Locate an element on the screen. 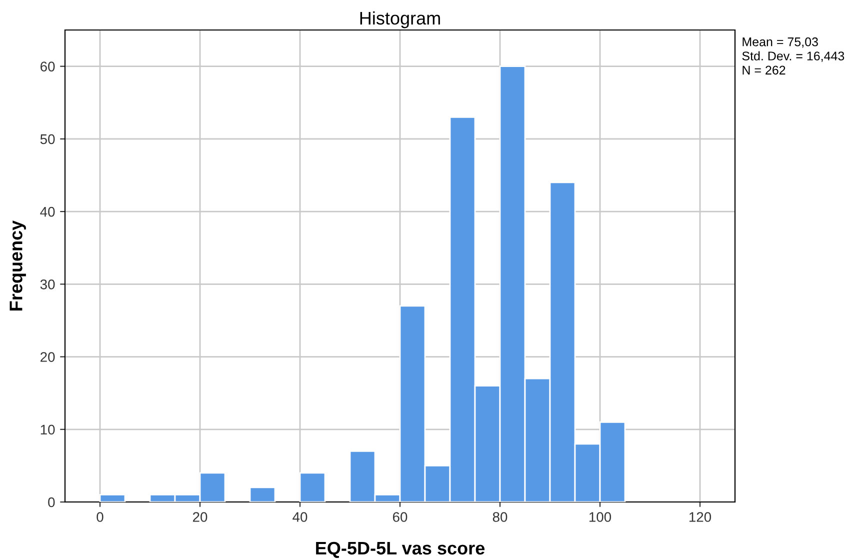  text: N = 262 is located at coordinates (764, 70).